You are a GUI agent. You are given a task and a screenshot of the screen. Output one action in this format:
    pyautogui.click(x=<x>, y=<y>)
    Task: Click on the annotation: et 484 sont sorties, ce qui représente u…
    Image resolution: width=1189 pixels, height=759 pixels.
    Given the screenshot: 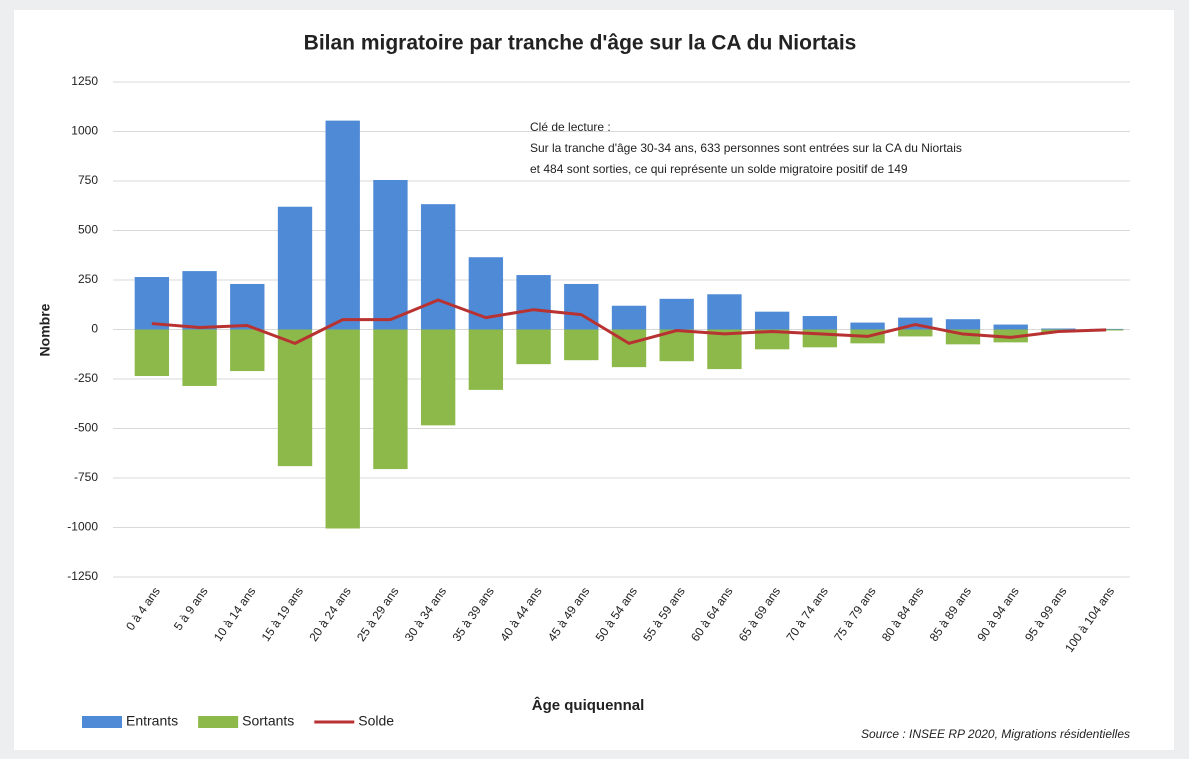 What is the action you would take?
    pyautogui.click(x=719, y=169)
    